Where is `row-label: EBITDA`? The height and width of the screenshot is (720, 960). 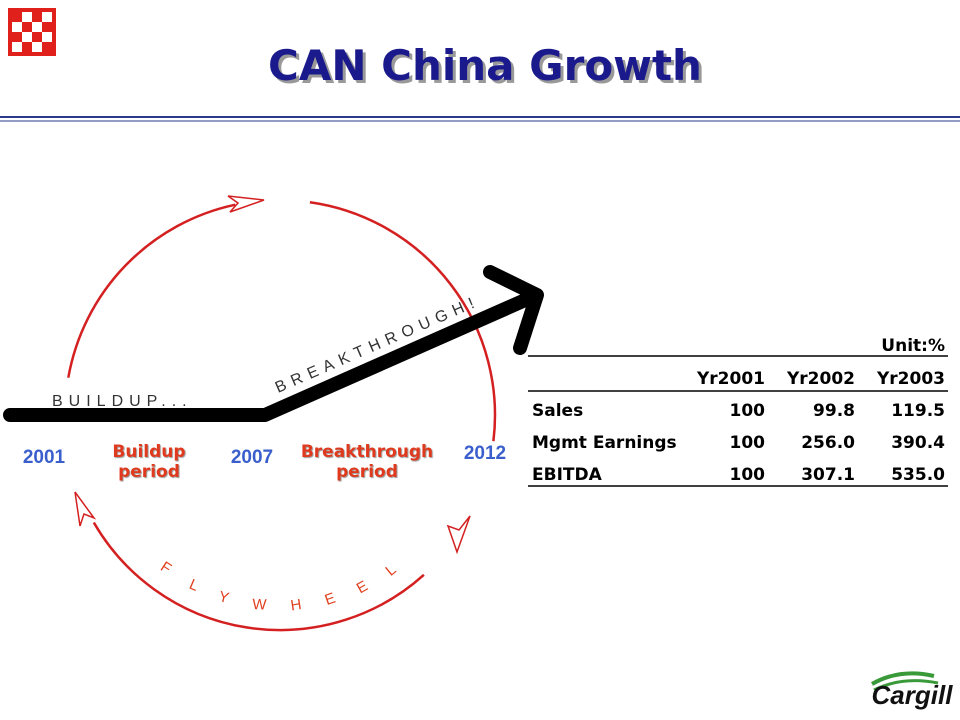
row-label: EBITDA is located at coordinates (567, 475).